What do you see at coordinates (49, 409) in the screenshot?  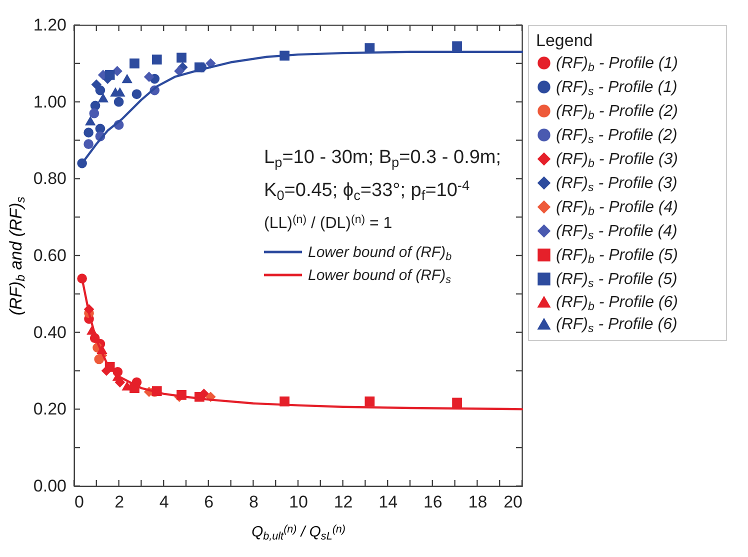 I see `y-tick-label: 0.20` at bounding box center [49, 409].